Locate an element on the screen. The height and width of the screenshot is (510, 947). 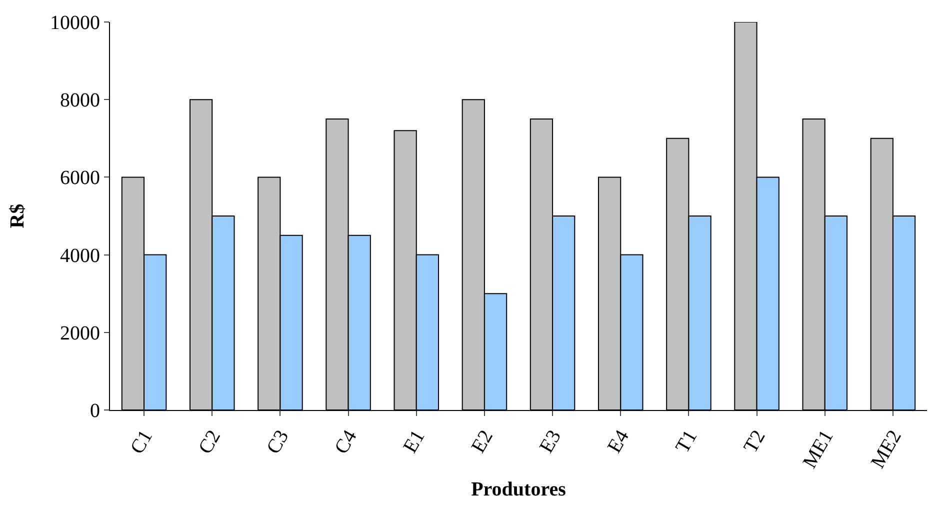
x-tick-label: E3 is located at coordinates (550, 441).